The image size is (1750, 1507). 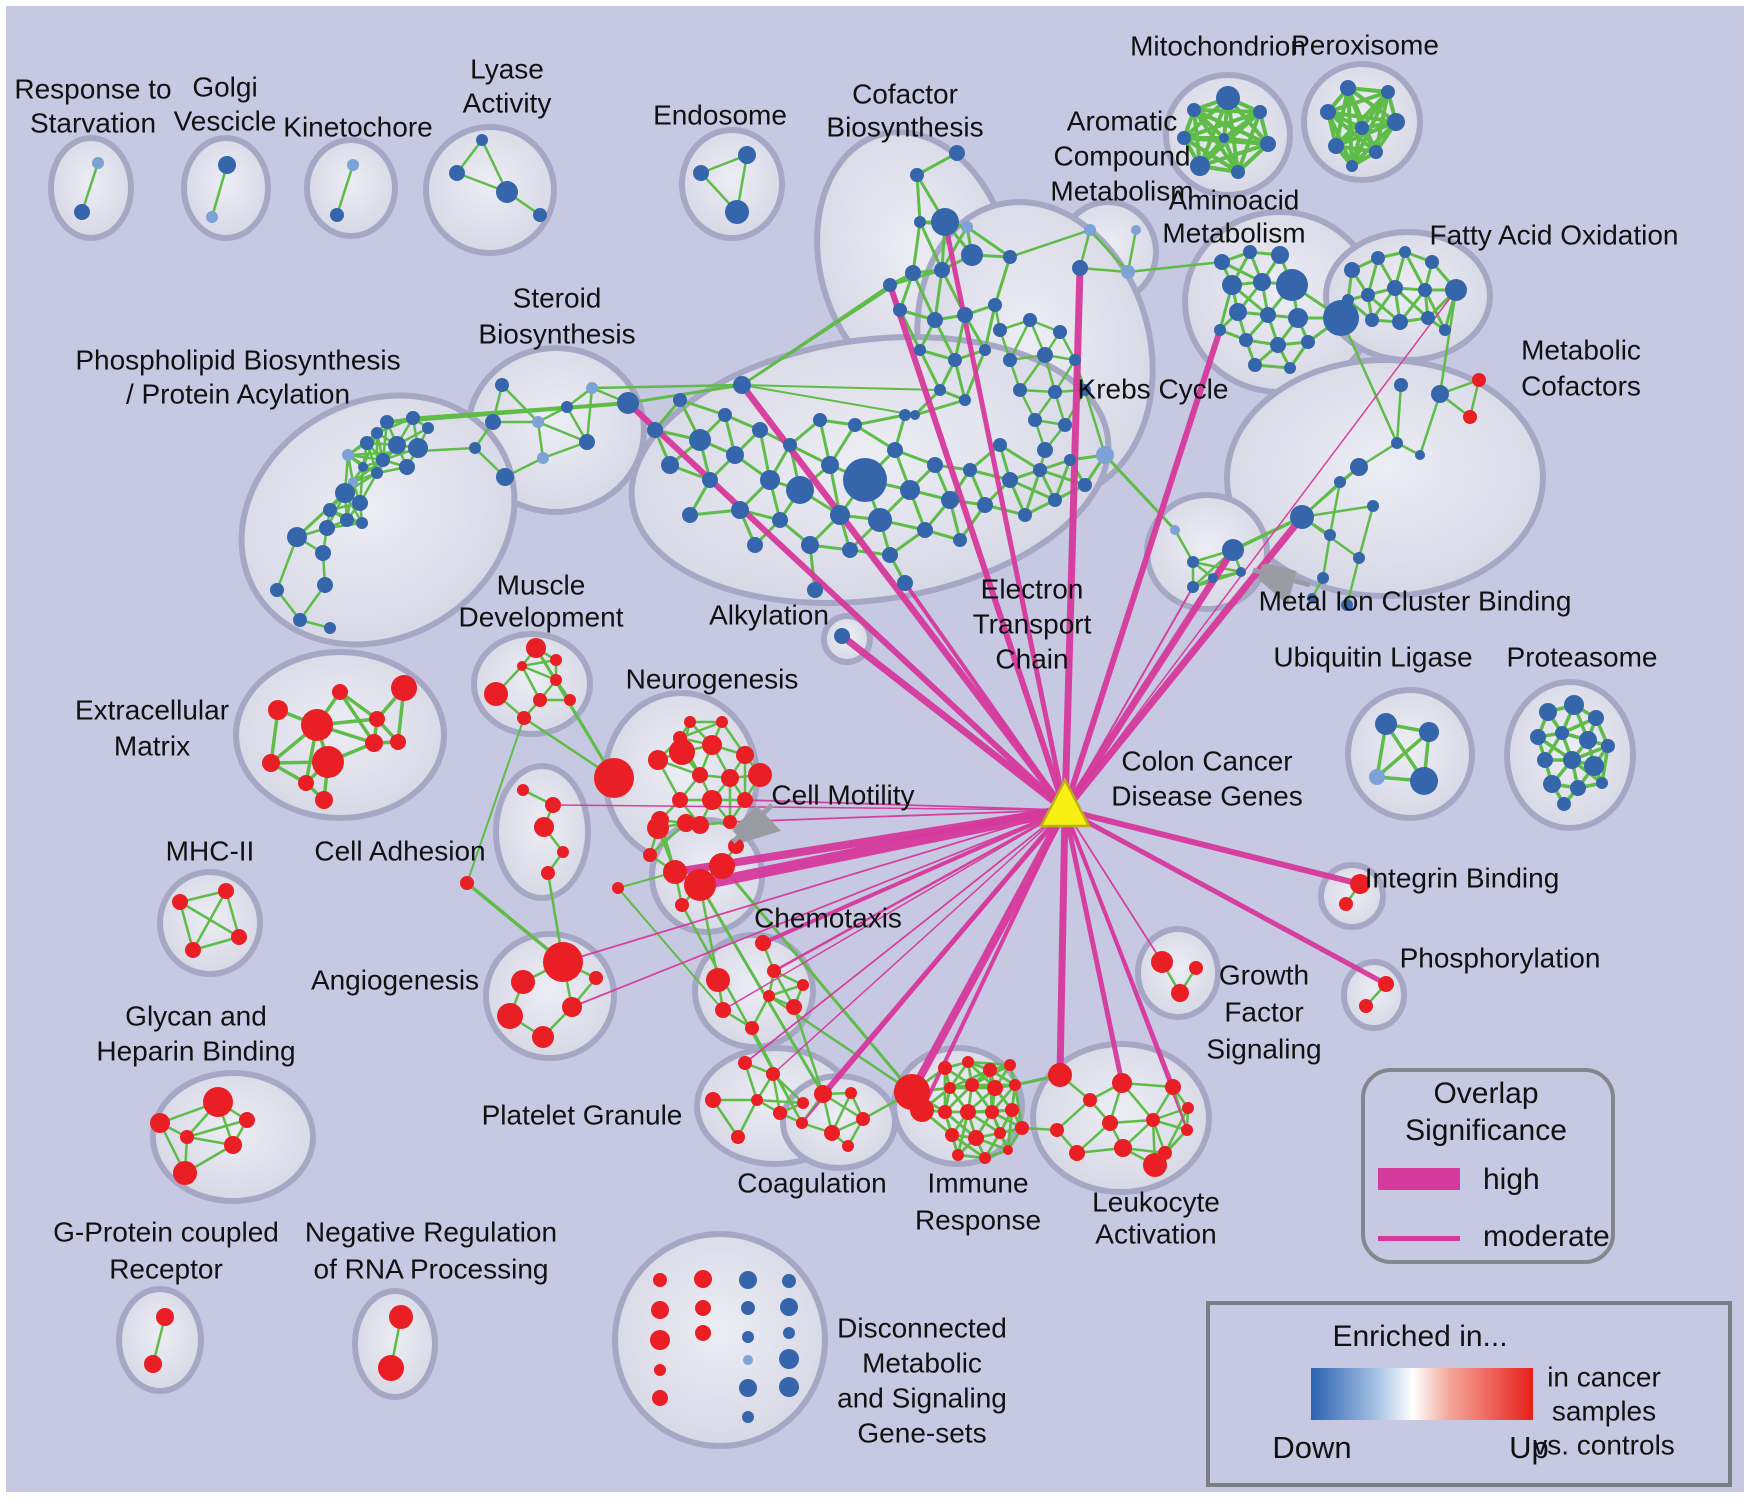 I want to click on label-glycan-heparin-binding: Glycan and, so click(x=196, y=1015).